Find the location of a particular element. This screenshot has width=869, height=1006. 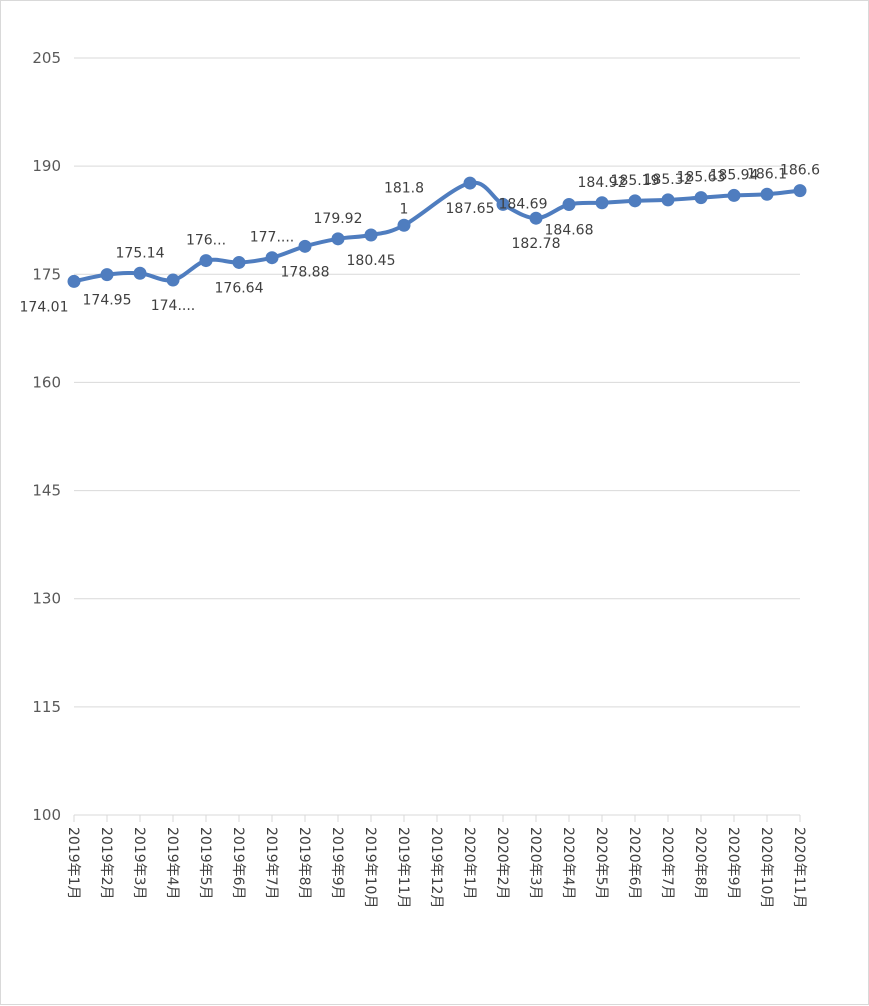

x-tick-label: 2019年3月 is located at coordinates (139, 863).